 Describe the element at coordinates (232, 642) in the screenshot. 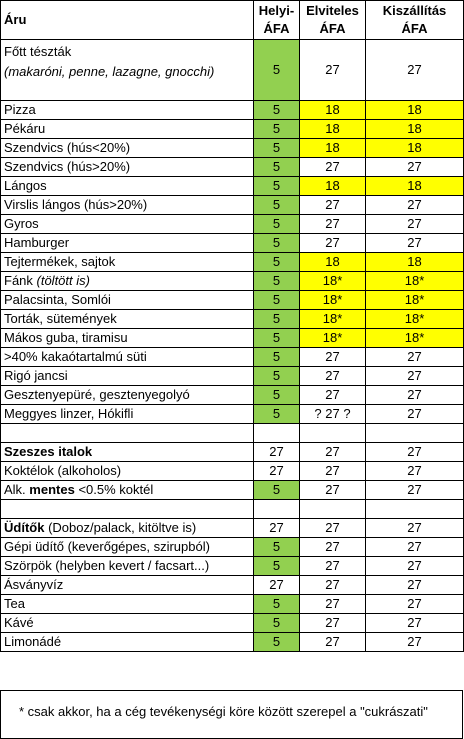

I see `table-row: Limonádé 5 27 27` at that location.